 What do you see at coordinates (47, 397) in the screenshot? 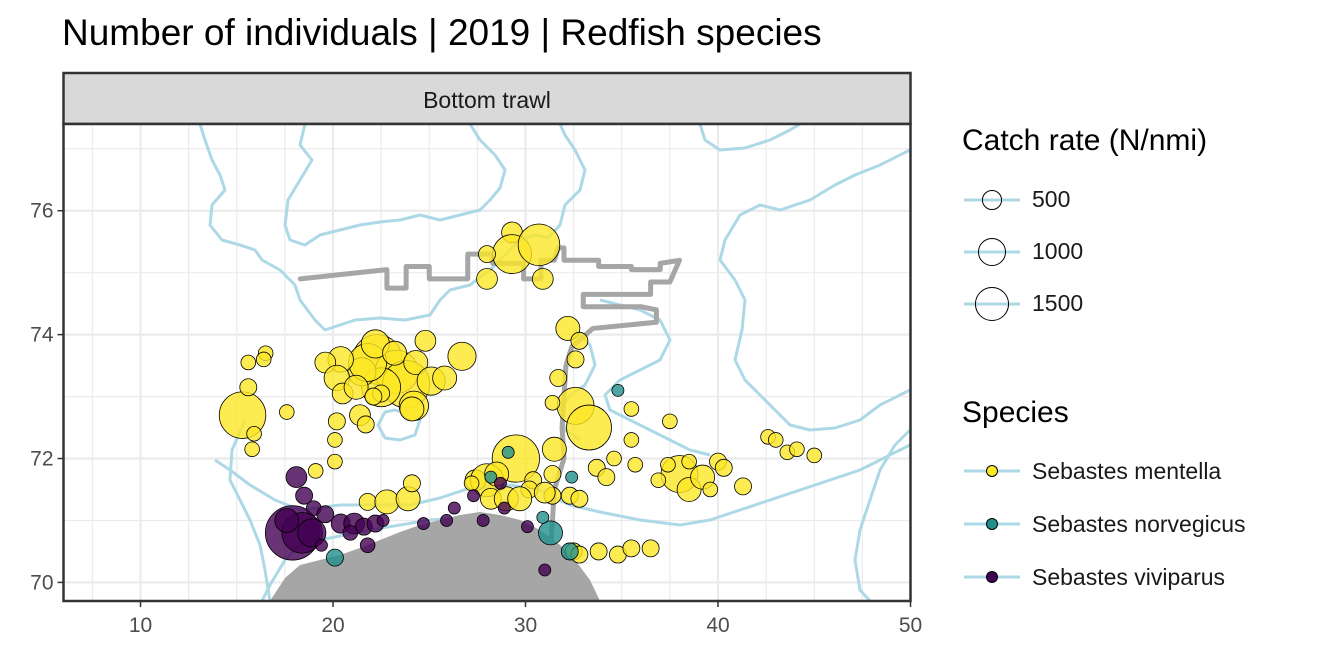
I see `y-axis: 70 72 74 76` at bounding box center [47, 397].